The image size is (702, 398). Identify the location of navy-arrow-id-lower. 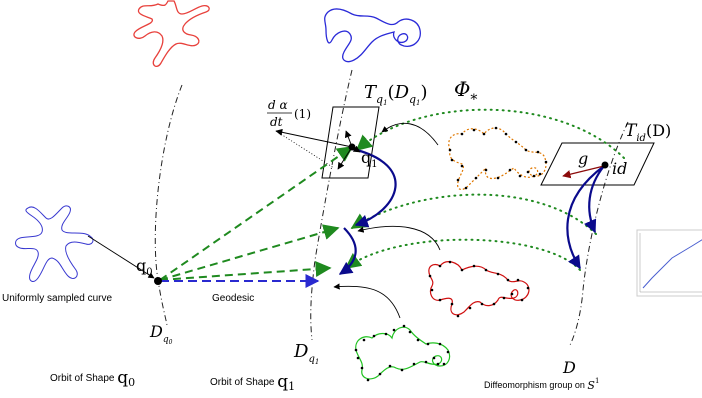
(585, 217).